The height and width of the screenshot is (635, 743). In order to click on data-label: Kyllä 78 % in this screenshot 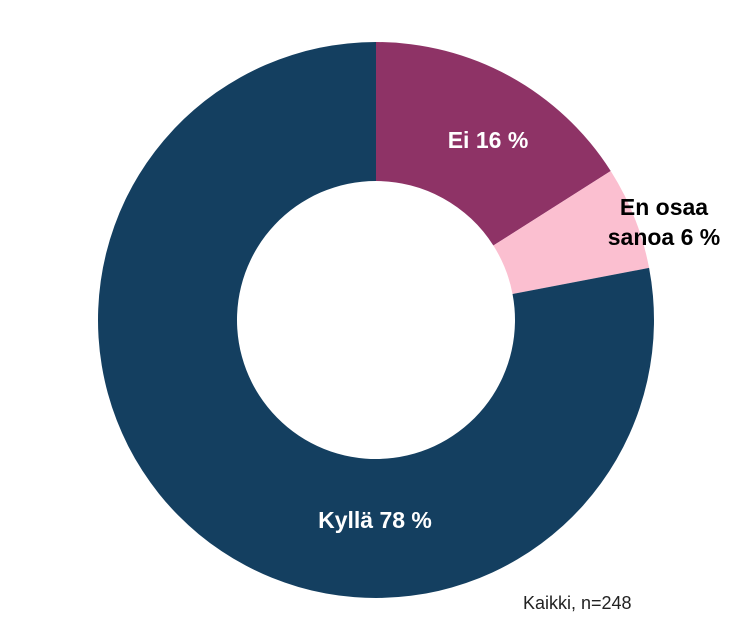, I will do `click(375, 520)`.